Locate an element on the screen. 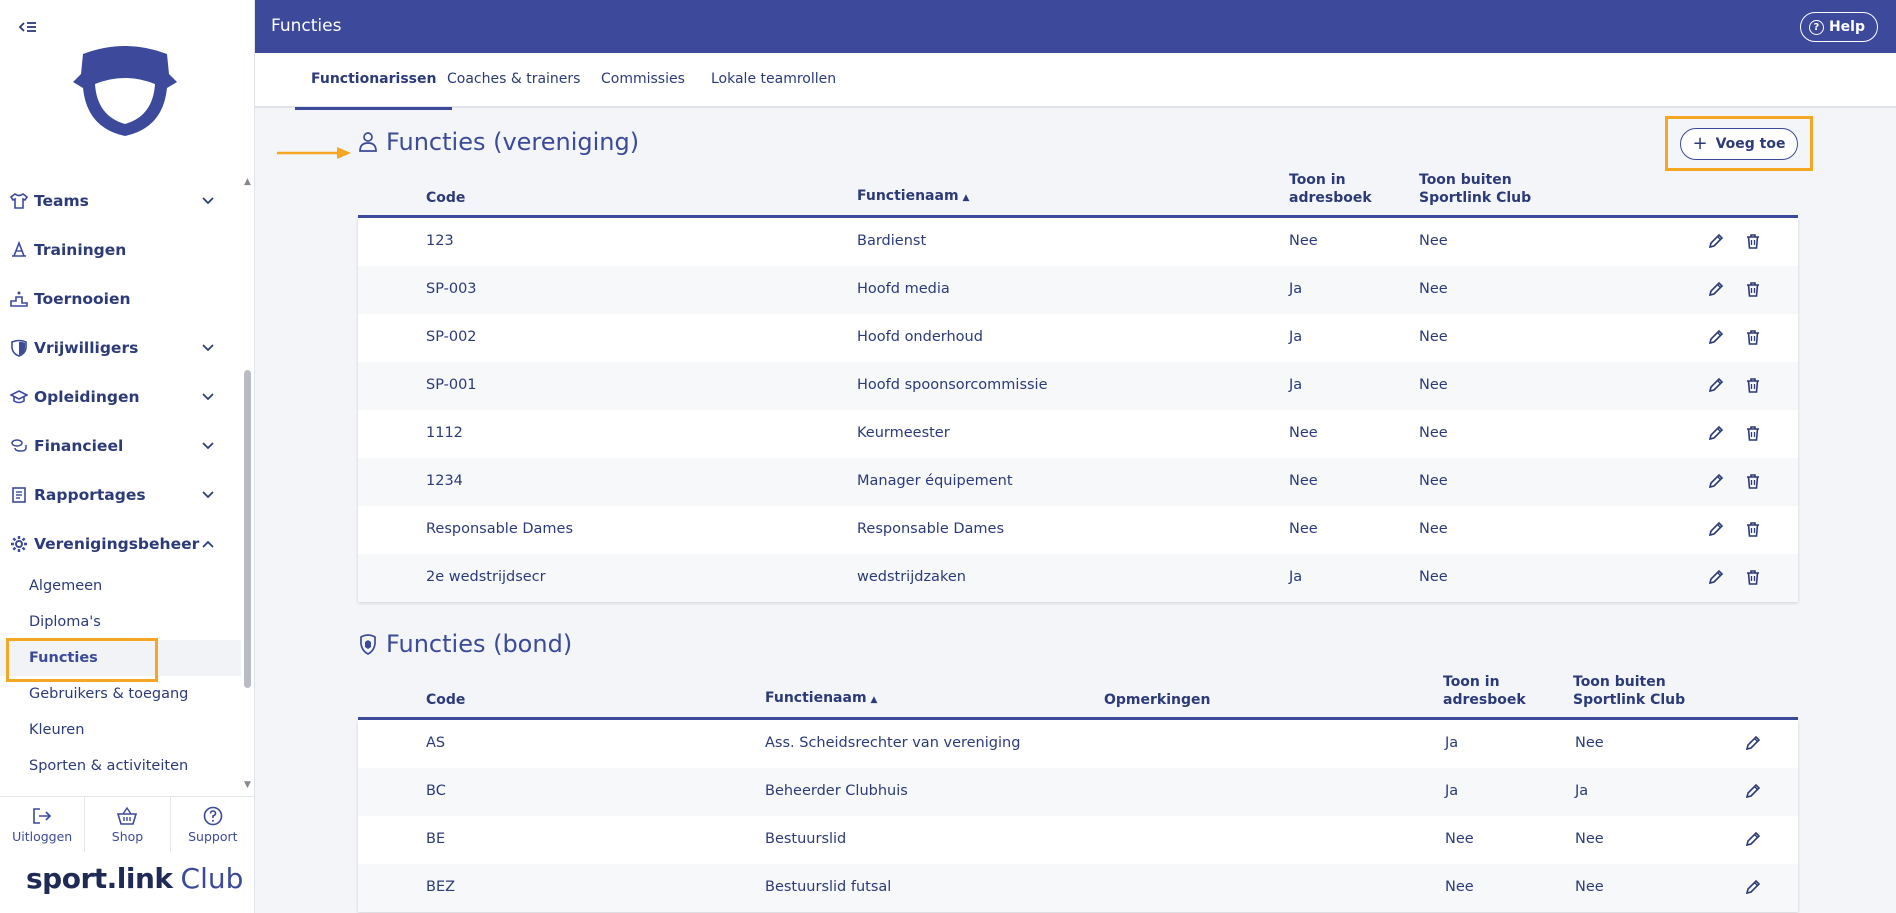  scrollbar-thumb is located at coordinates (247, 529).